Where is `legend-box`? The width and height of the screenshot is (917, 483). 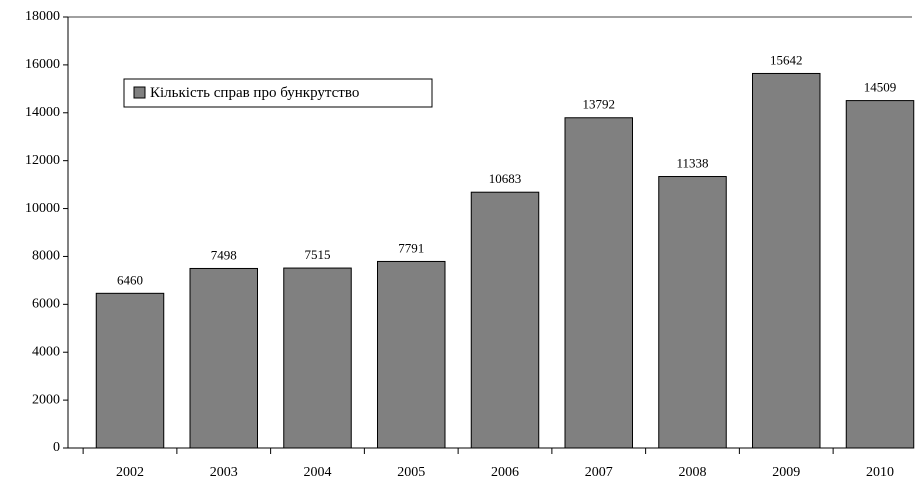 legend-box is located at coordinates (278, 93).